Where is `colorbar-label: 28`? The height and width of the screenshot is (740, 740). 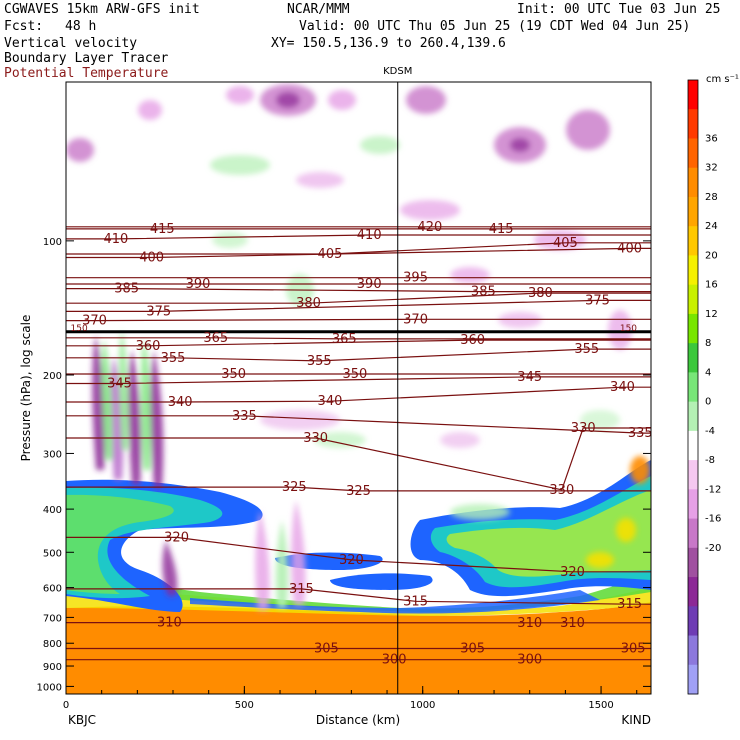
colorbar-label: 28 is located at coordinates (711, 197).